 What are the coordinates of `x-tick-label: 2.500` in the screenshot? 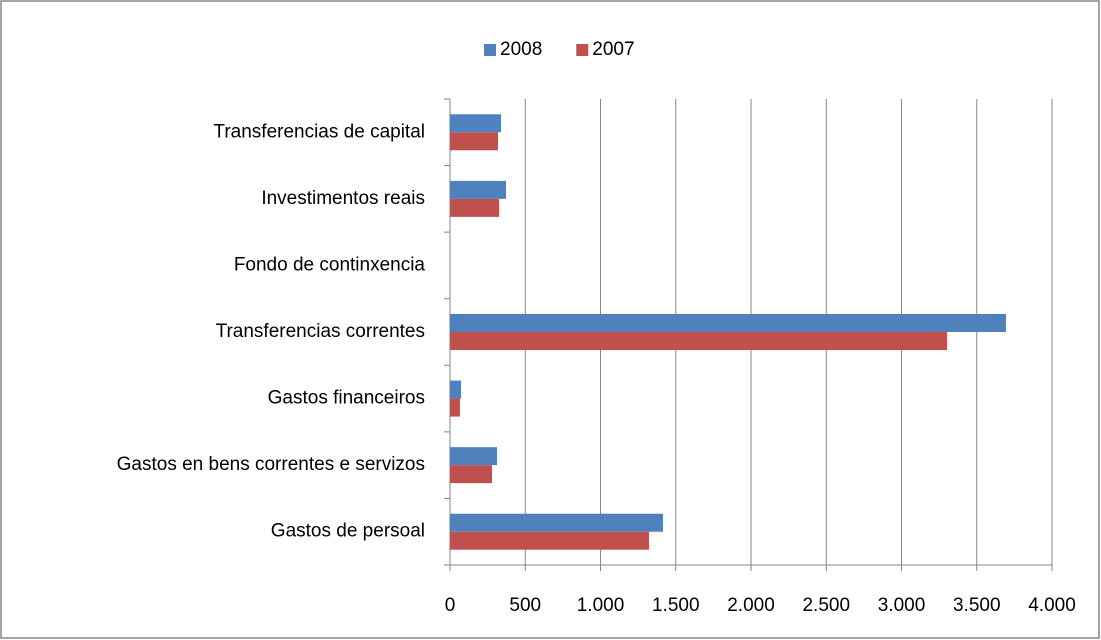 It's located at (826, 605).